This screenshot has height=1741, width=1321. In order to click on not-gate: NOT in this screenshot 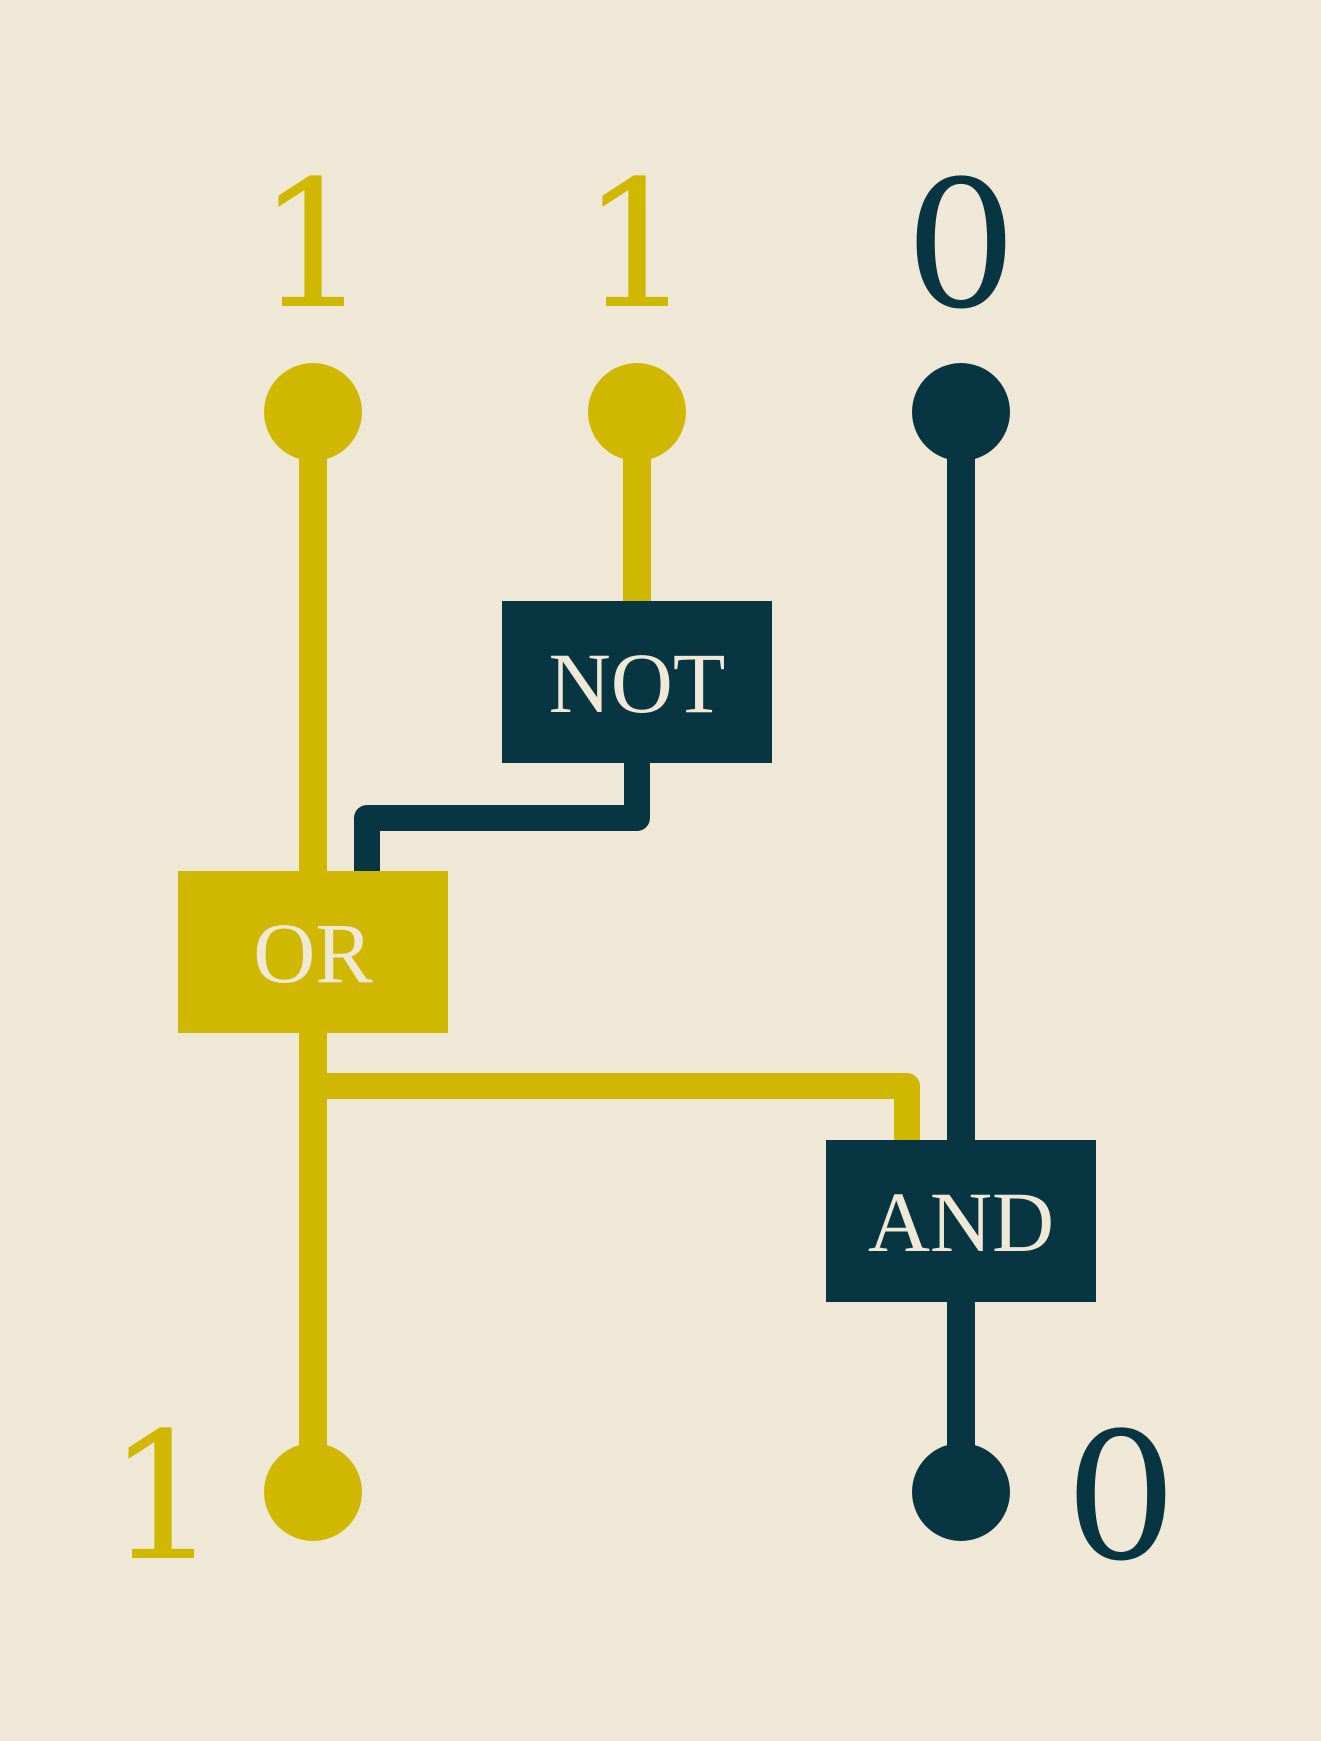, I will do `click(637, 682)`.